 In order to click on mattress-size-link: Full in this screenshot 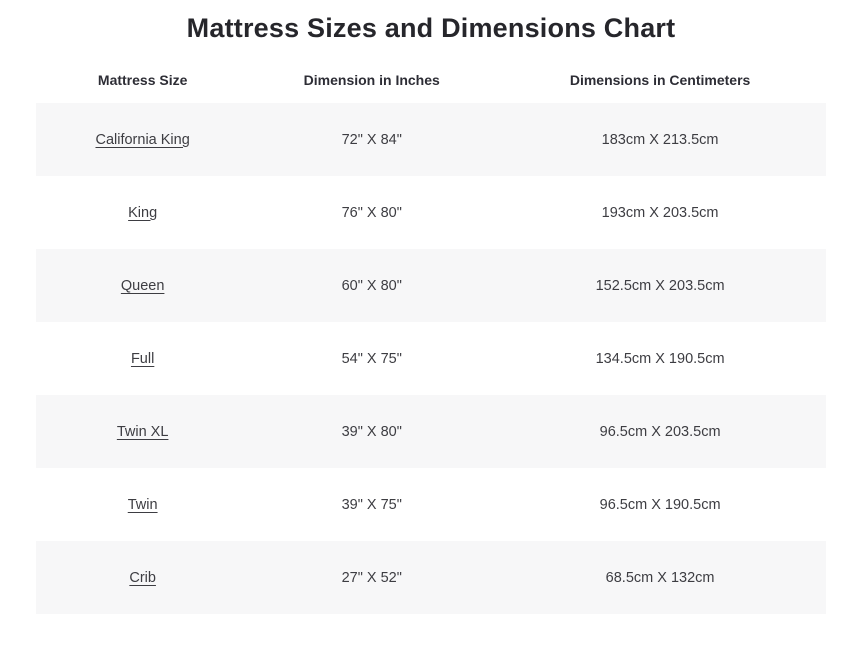, I will do `click(142, 358)`.